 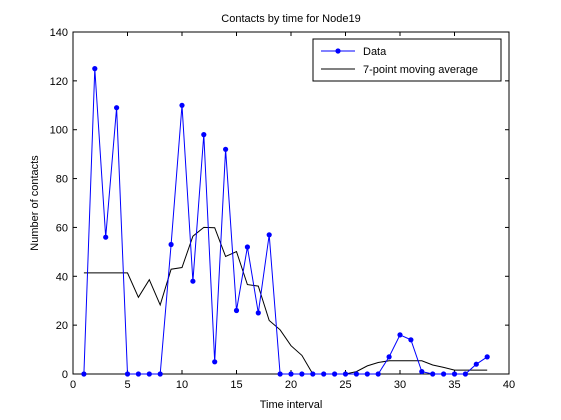 What do you see at coordinates (73, 385) in the screenshot?
I see `x-tick-label: 0` at bounding box center [73, 385].